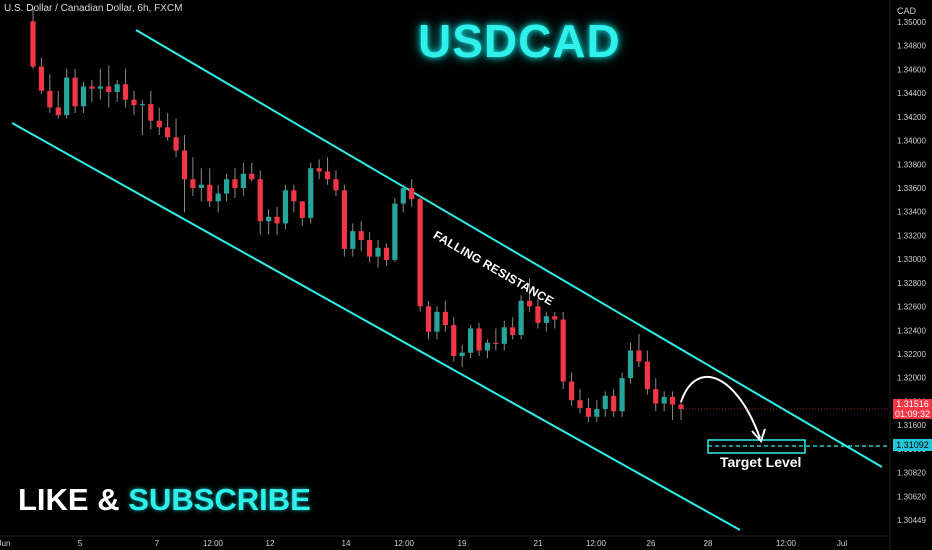 Image resolution: width=932 pixels, height=550 pixels. What do you see at coordinates (219, 499) in the screenshot?
I see `cta-subscribe: SUBSCRIBE` at bounding box center [219, 499].